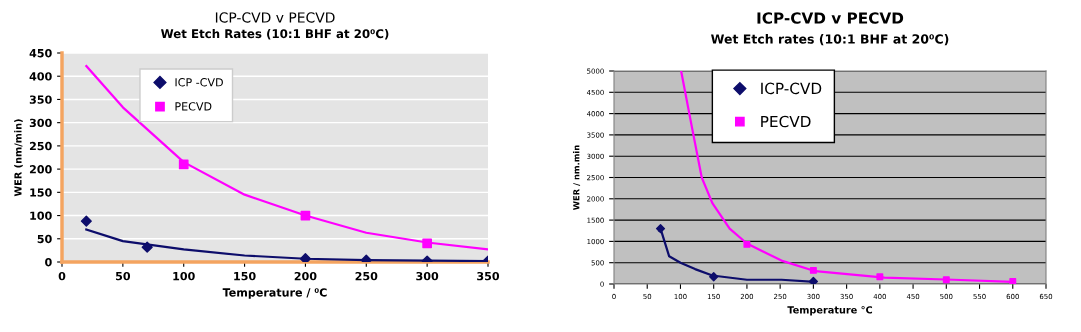 This screenshot has height=332, width=1081. Describe the element at coordinates (48, 262) in the screenshot. I see `y-tick-label: 0` at that location.